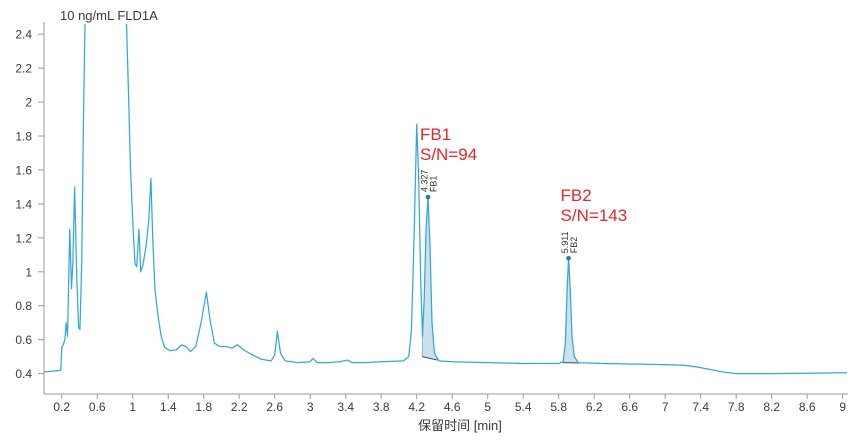  I want to click on x-tick-label: 4.2, so click(416, 407).